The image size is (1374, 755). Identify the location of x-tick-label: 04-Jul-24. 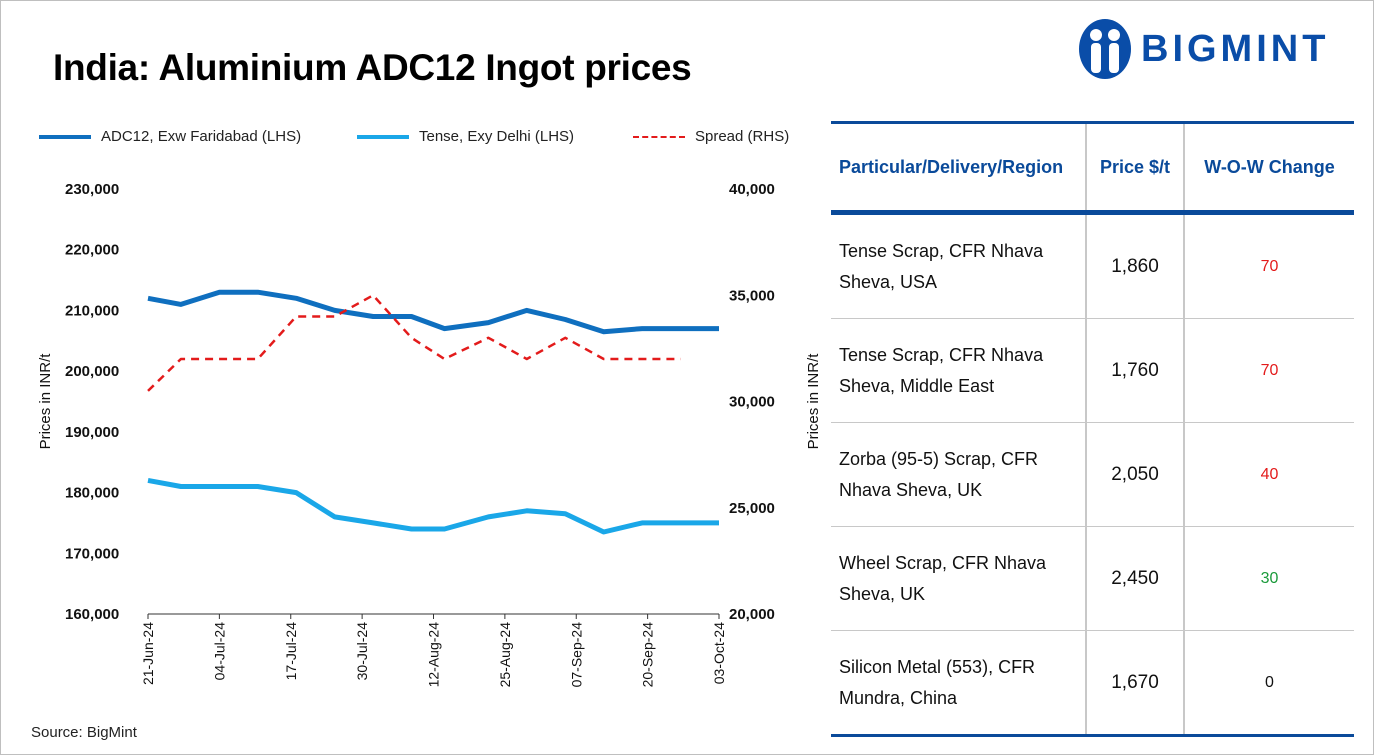
(219, 651).